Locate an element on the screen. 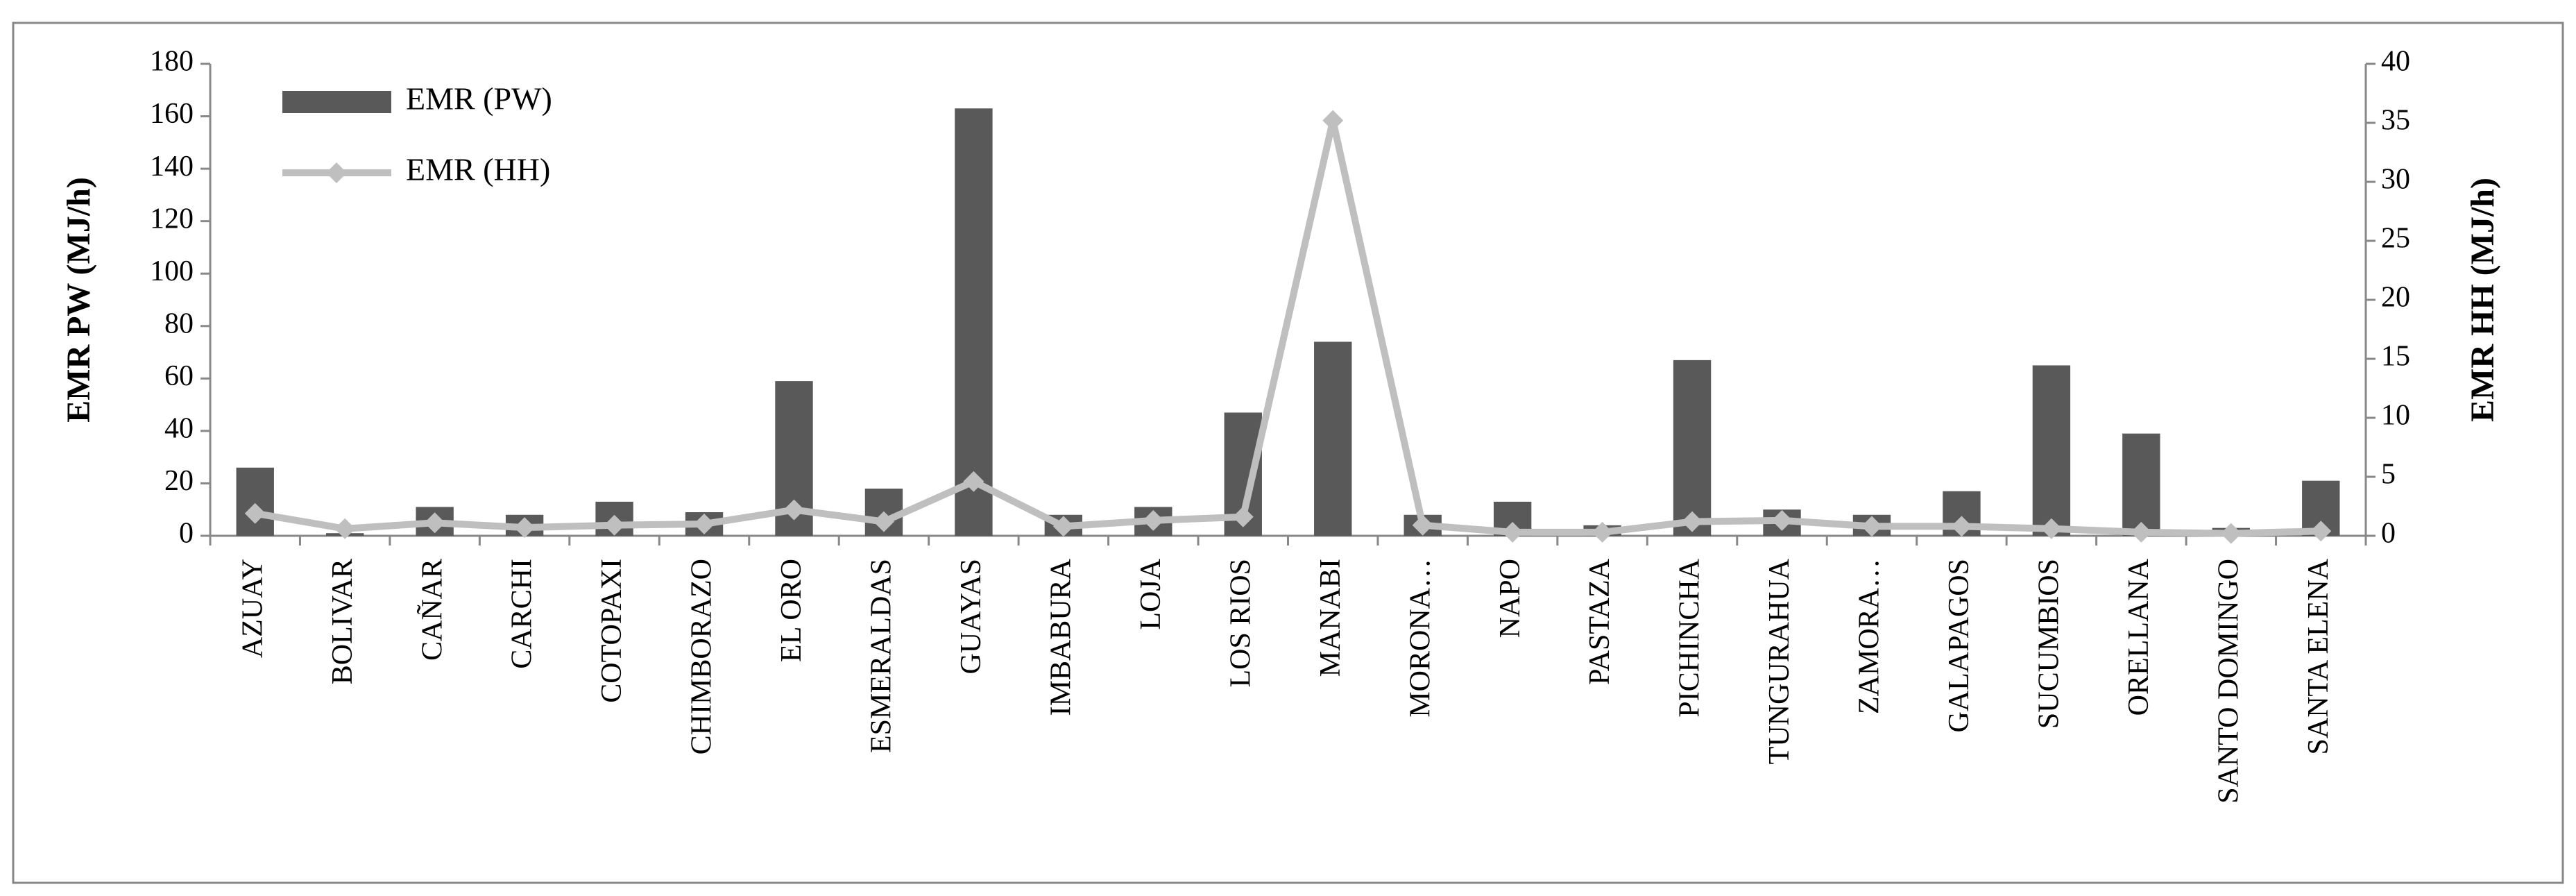 This screenshot has height=896, width=2576. x-tick-label: SANTA ELENA is located at coordinates (2319, 656).